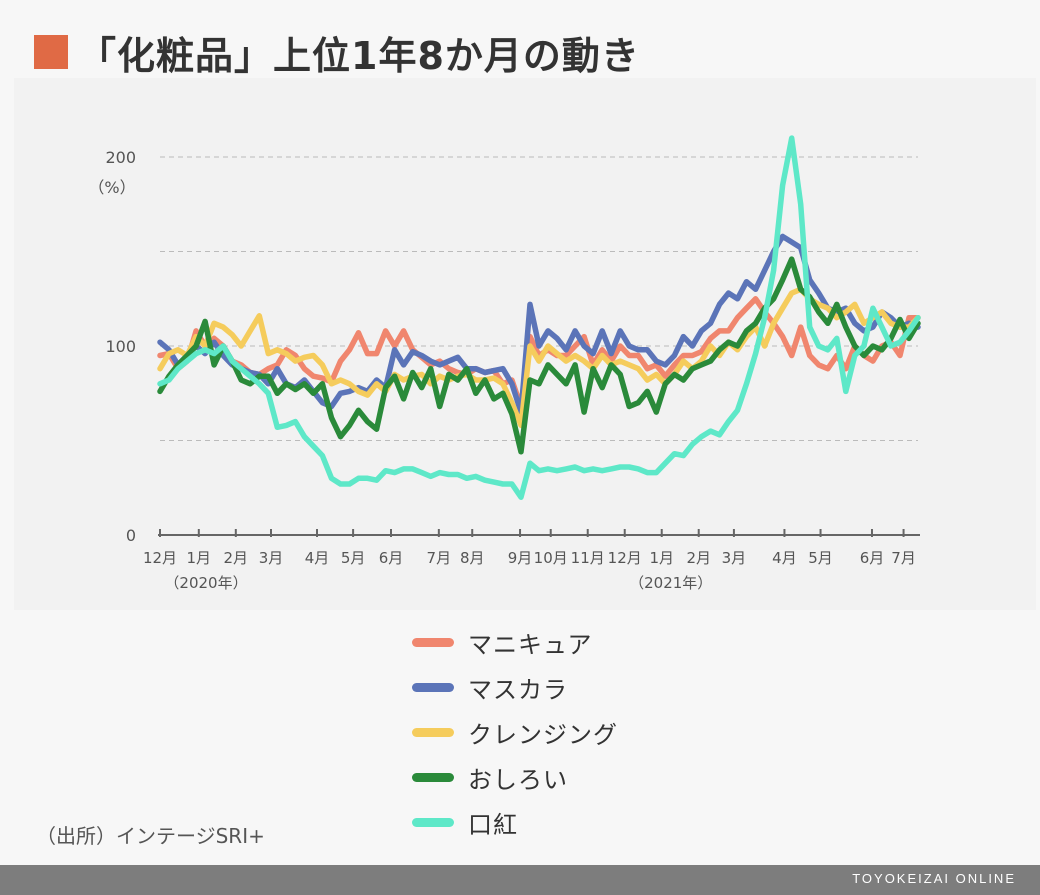 The image size is (1040, 895). I want to click on x-tick-label: 10月, so click(551, 558).